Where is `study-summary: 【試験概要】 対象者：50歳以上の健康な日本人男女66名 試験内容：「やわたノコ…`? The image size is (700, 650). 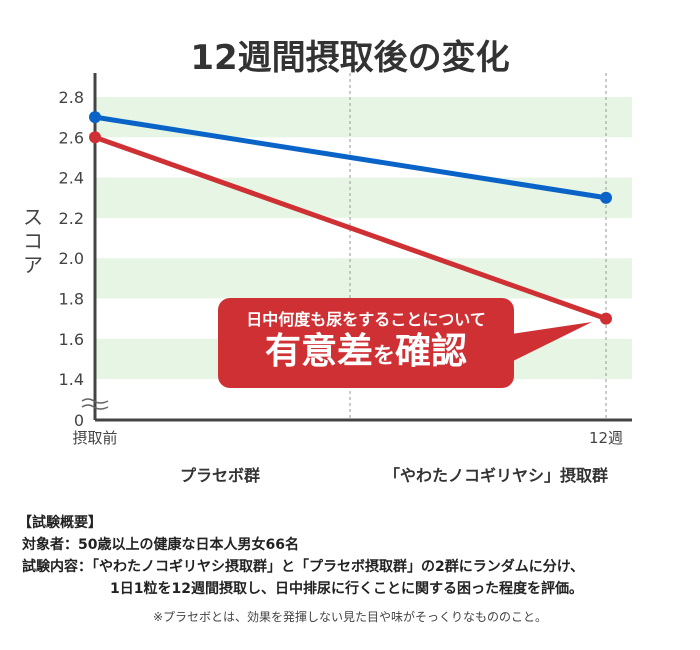
study-summary: 【試験概要】 対象者：50歳以上の健康な日本人男女66名 試験内容：「やわたノコ… is located at coordinates (301, 556).